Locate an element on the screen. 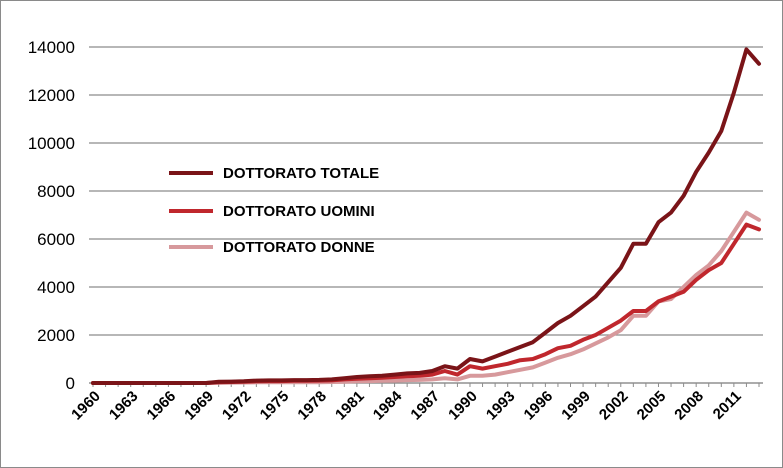 This screenshot has height=468, width=783. y-tick-label: 4000 is located at coordinates (56, 287).